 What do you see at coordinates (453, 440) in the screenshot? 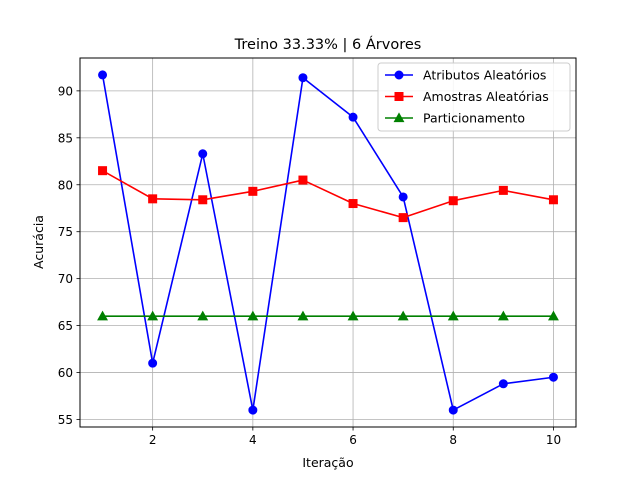
I see `x-tick-label: 8` at bounding box center [453, 440].